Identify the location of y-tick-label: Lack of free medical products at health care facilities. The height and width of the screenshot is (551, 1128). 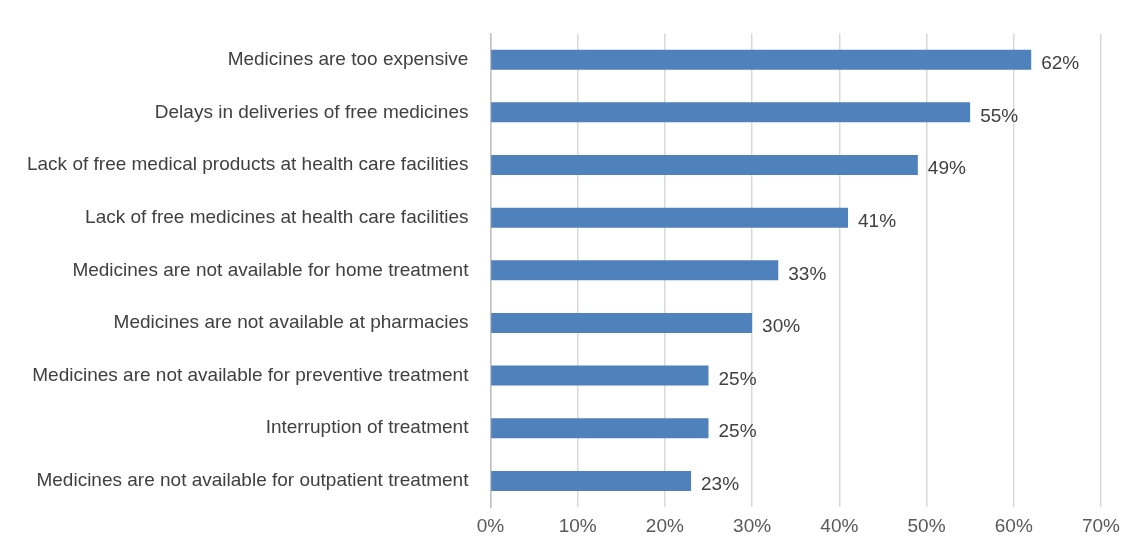
(247, 164).